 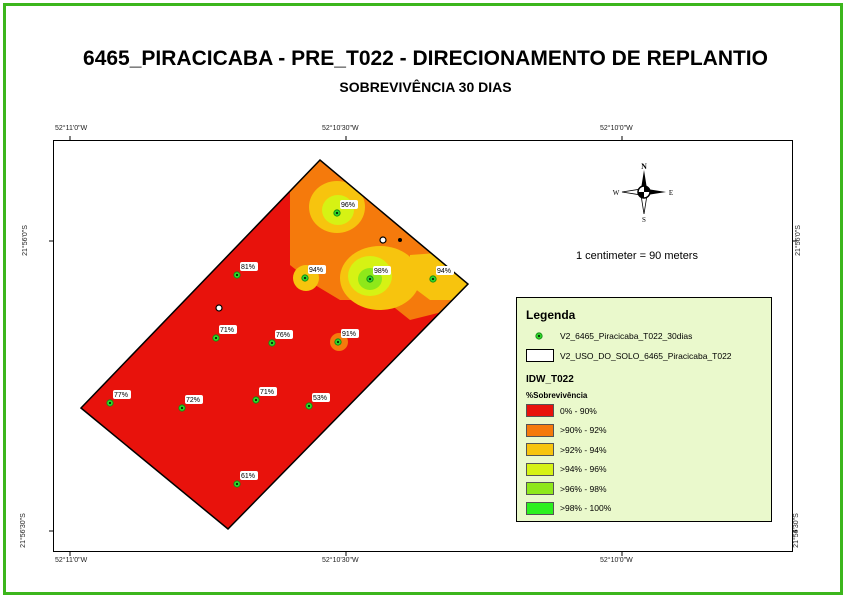 What do you see at coordinates (646, 355) in the screenshot?
I see `legend-polygon-label: V2_USO_DO_SOLO_6465_Piracicaba_T022` at bounding box center [646, 355].